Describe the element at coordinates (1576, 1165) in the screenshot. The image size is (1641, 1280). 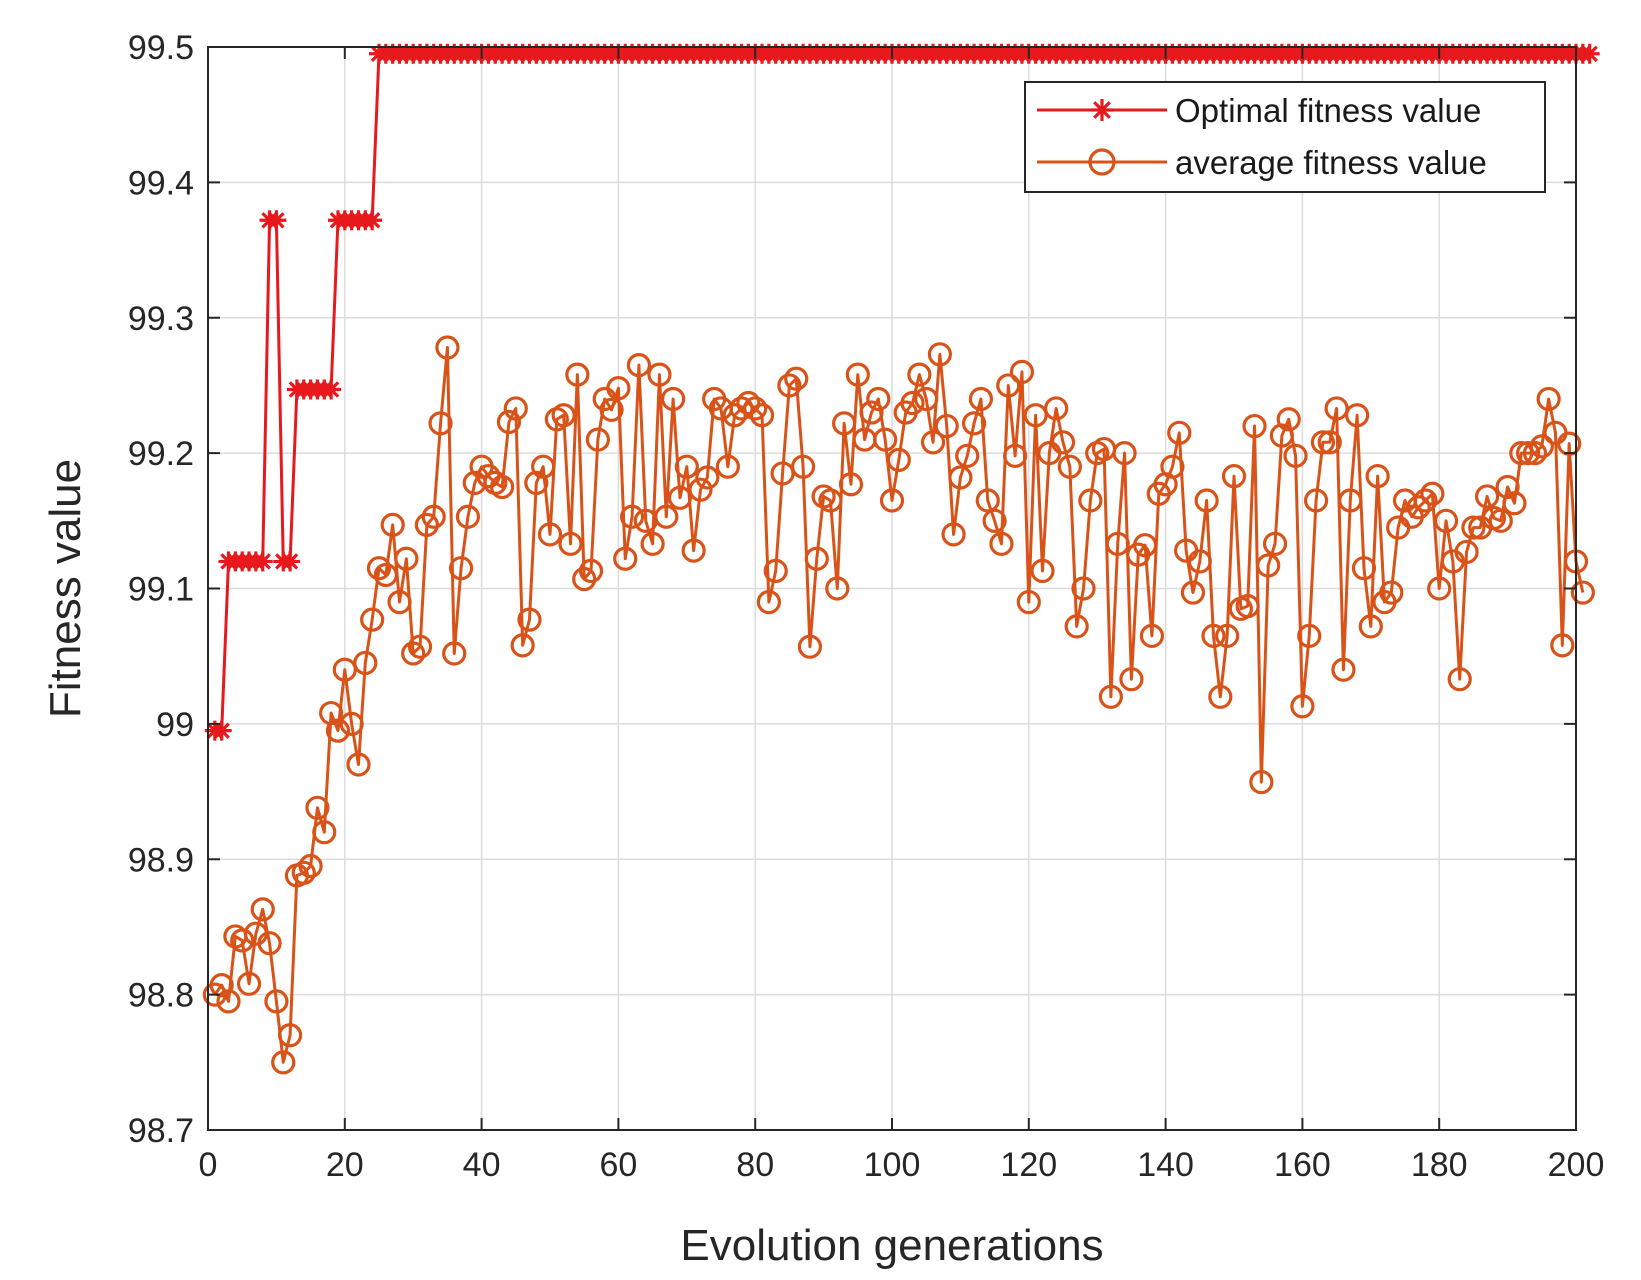
I see `x-tick-label: 200` at that location.